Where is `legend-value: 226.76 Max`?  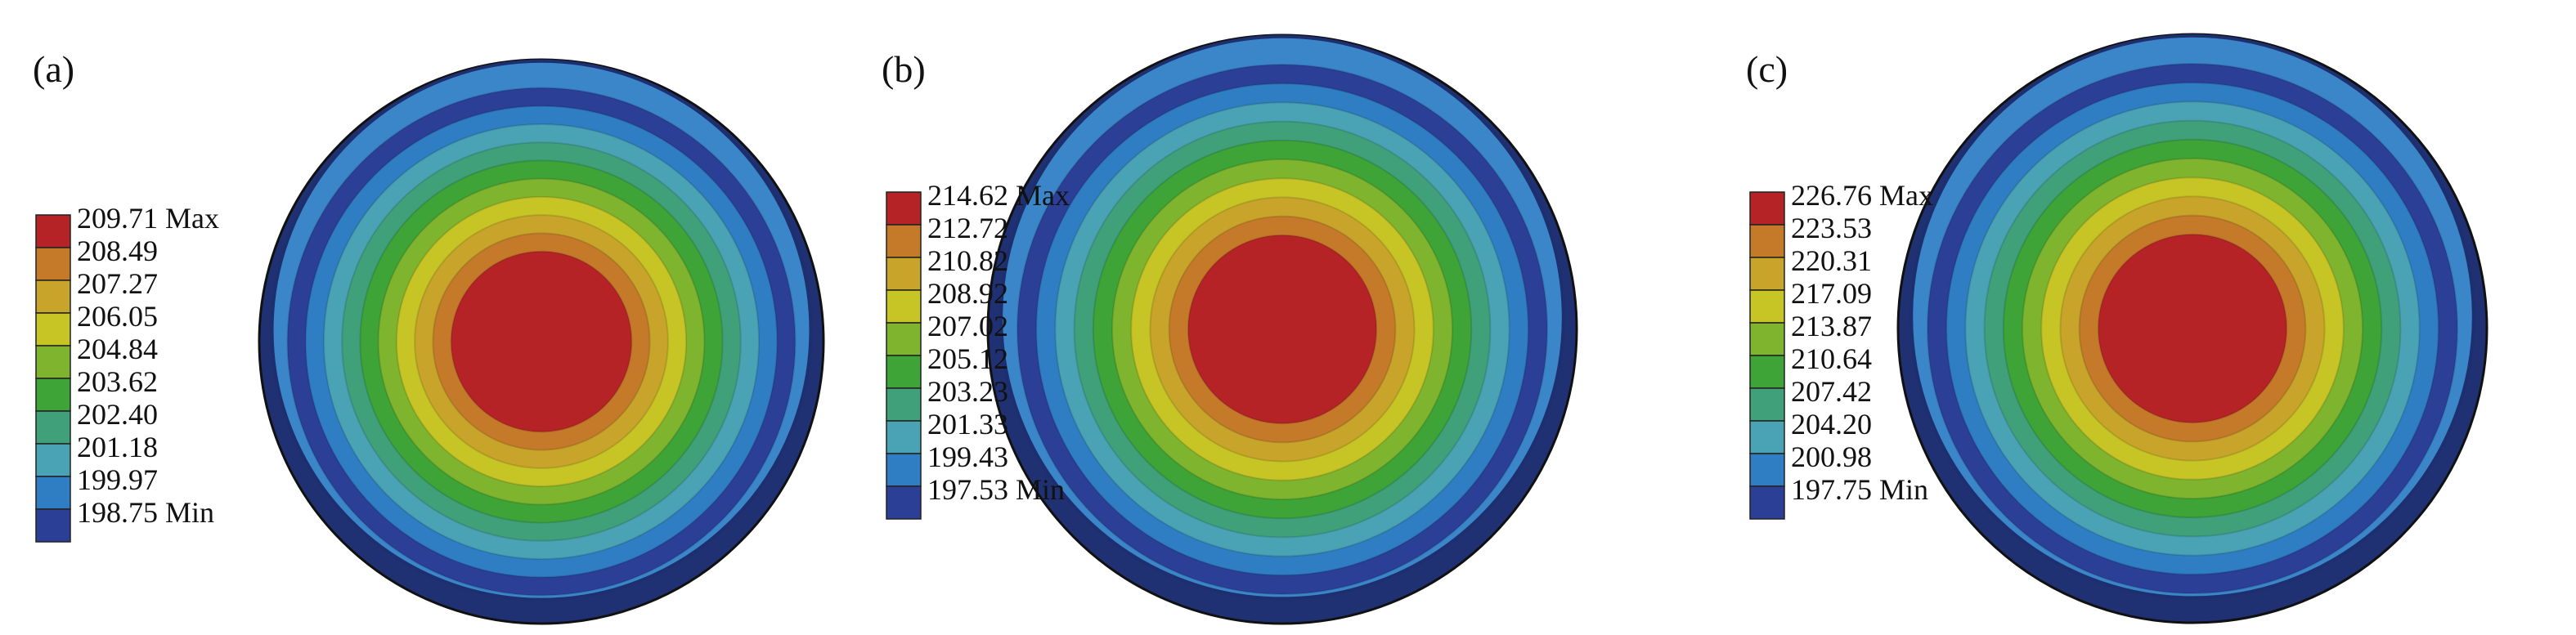 legend-value: 226.76 Max is located at coordinates (1862, 195).